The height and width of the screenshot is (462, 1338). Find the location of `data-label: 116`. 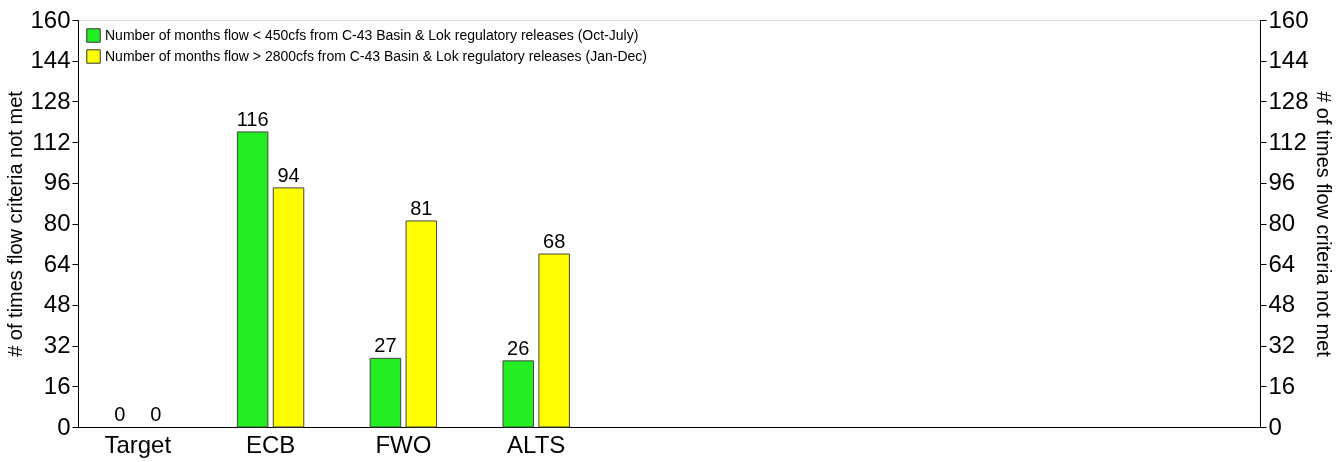

data-label: 116 is located at coordinates (252, 118).